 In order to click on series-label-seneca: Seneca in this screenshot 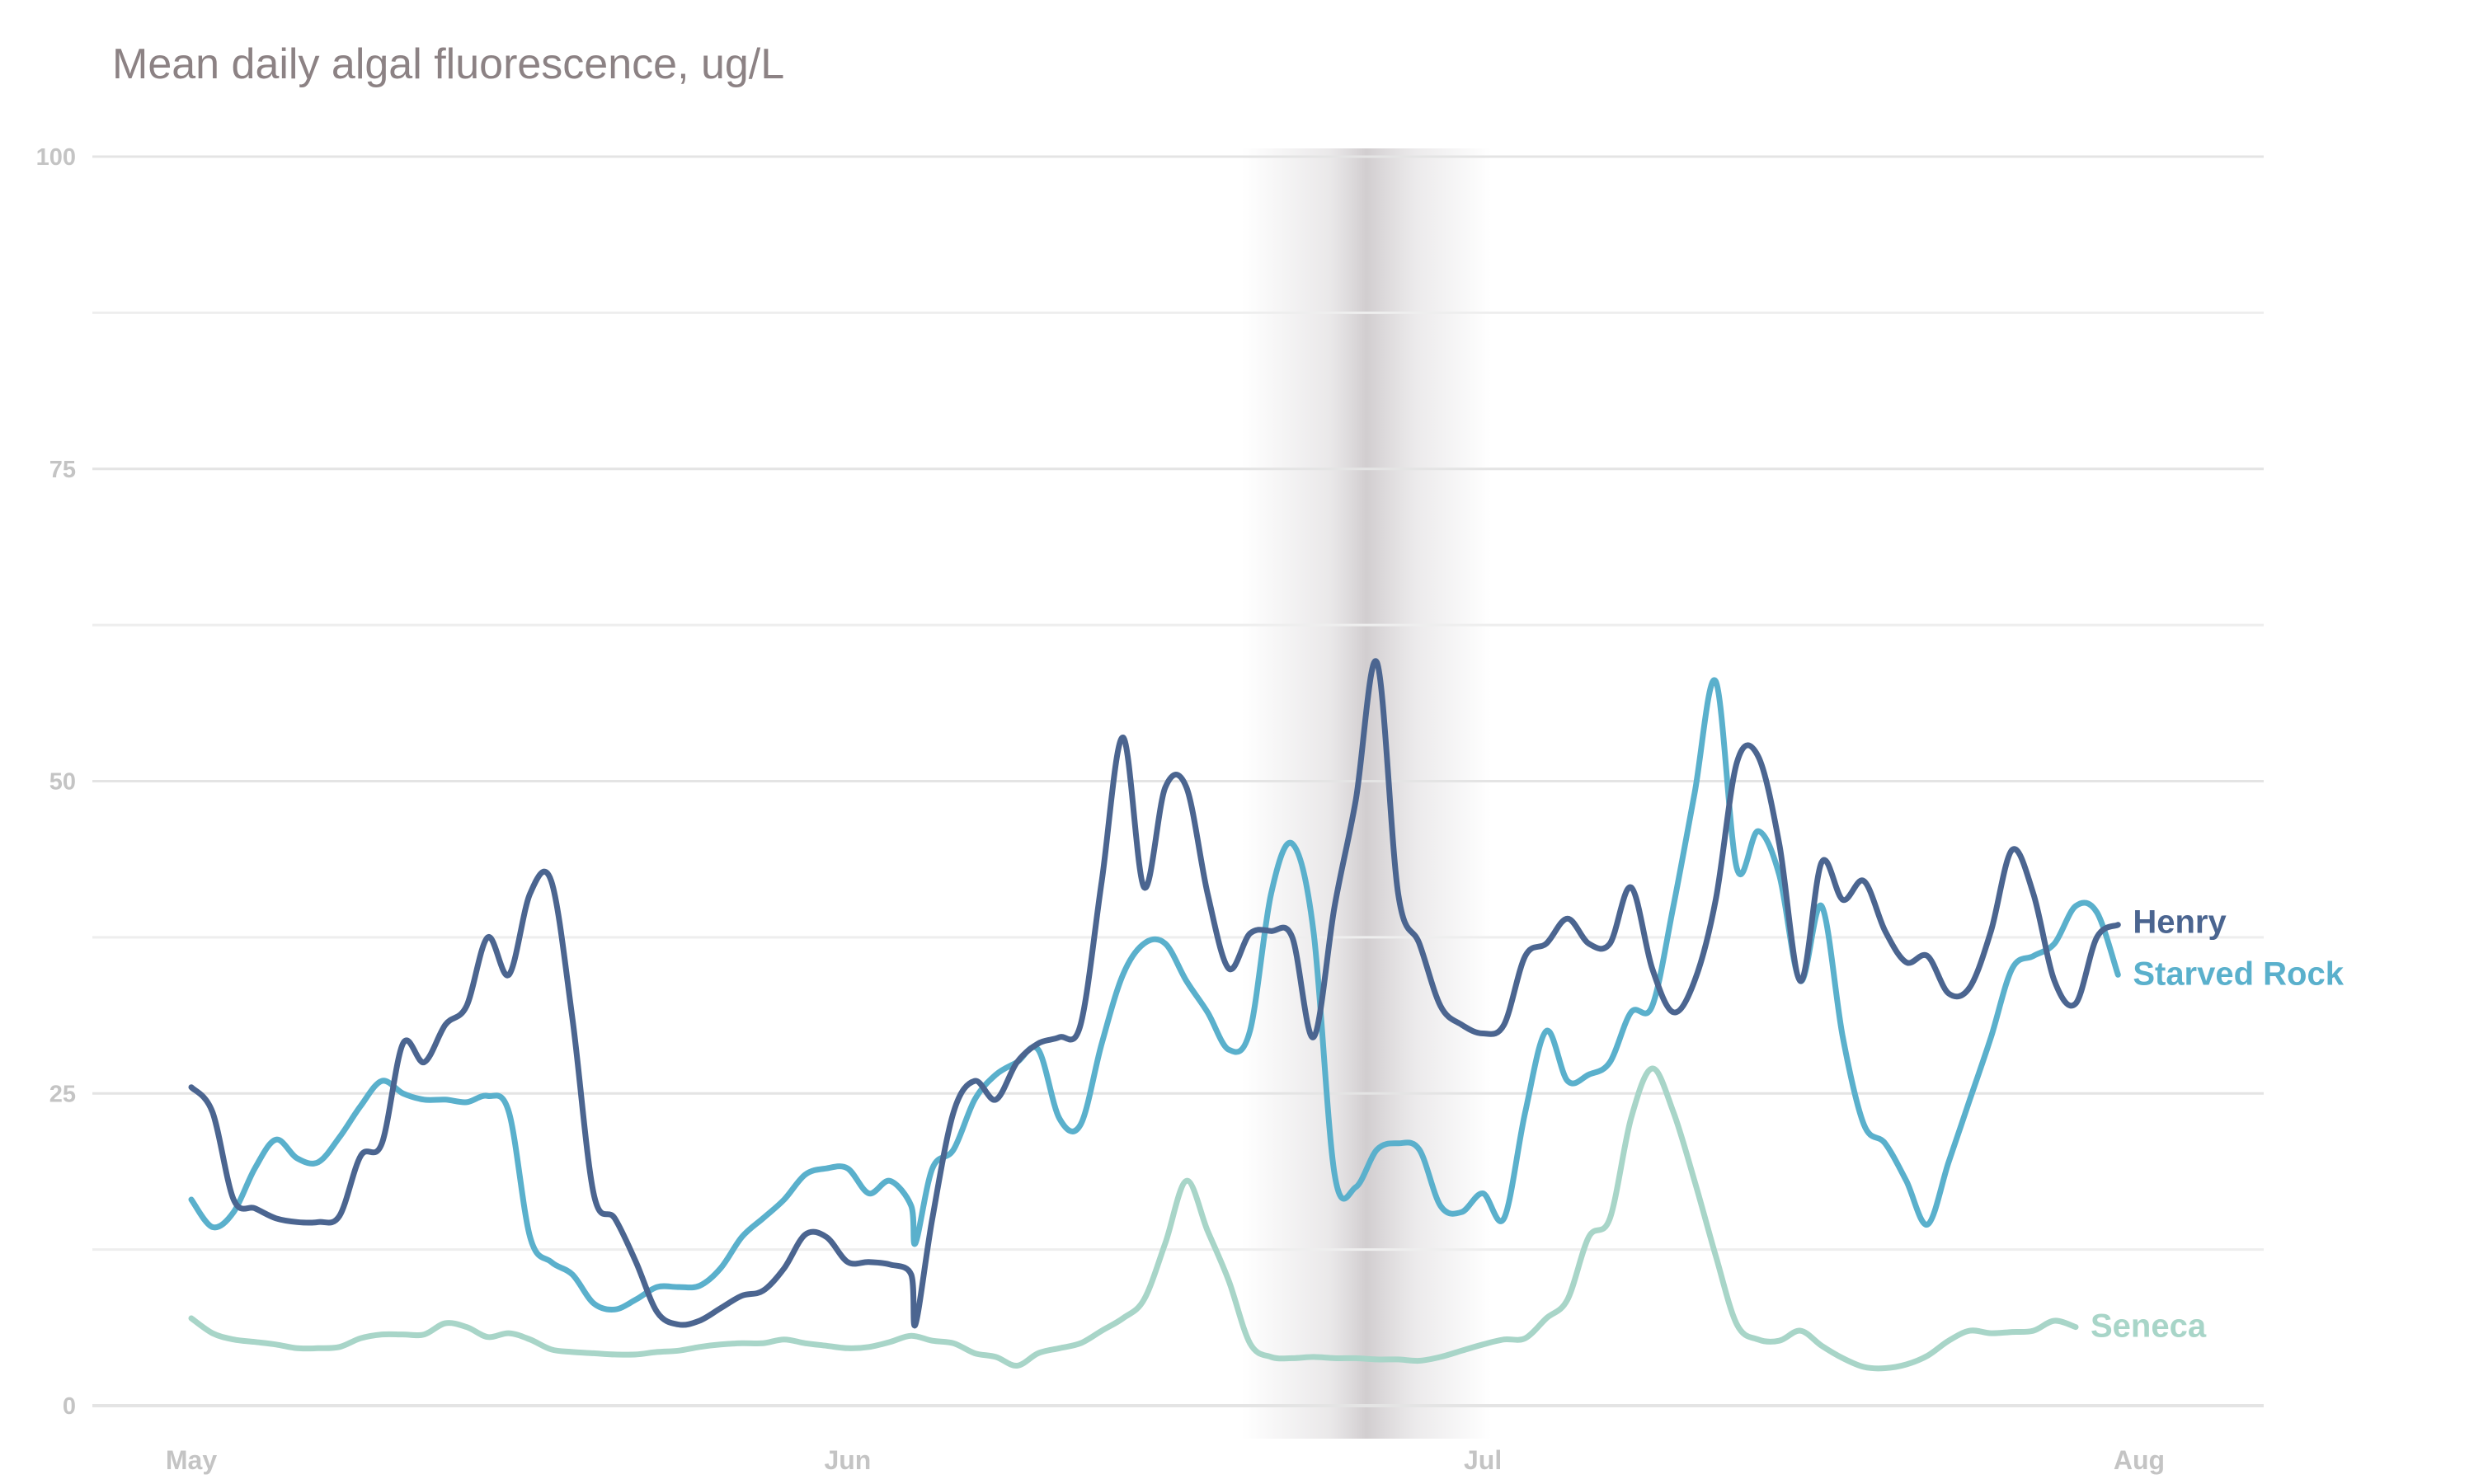, I will do `click(2149, 1326)`.